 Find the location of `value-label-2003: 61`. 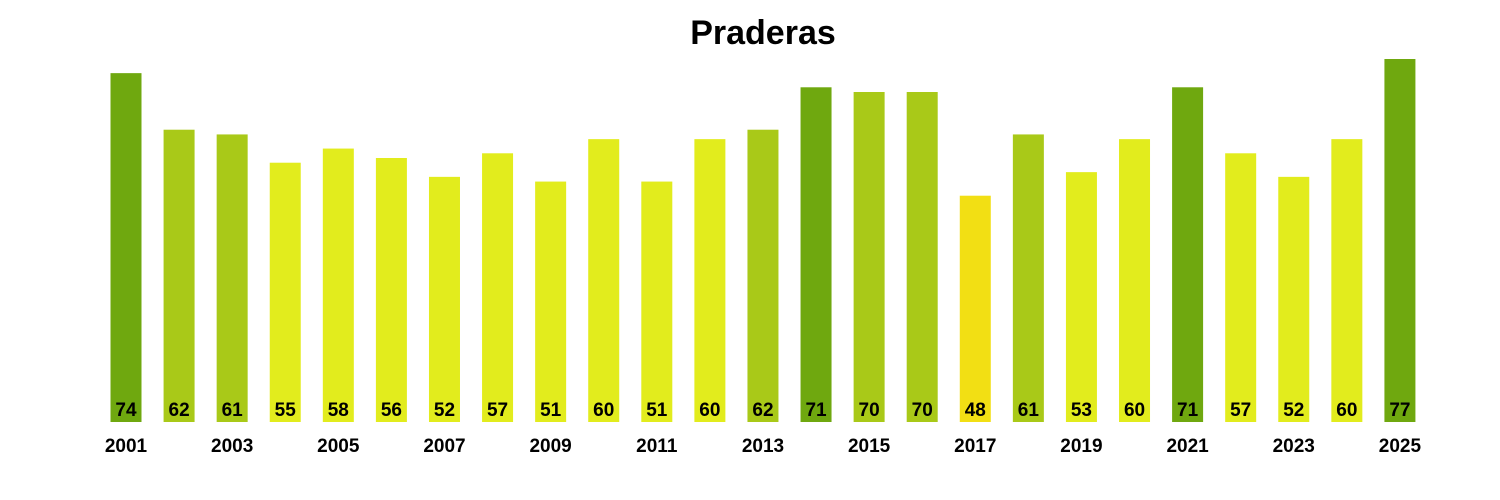

value-label-2003: 61 is located at coordinates (233, 410).